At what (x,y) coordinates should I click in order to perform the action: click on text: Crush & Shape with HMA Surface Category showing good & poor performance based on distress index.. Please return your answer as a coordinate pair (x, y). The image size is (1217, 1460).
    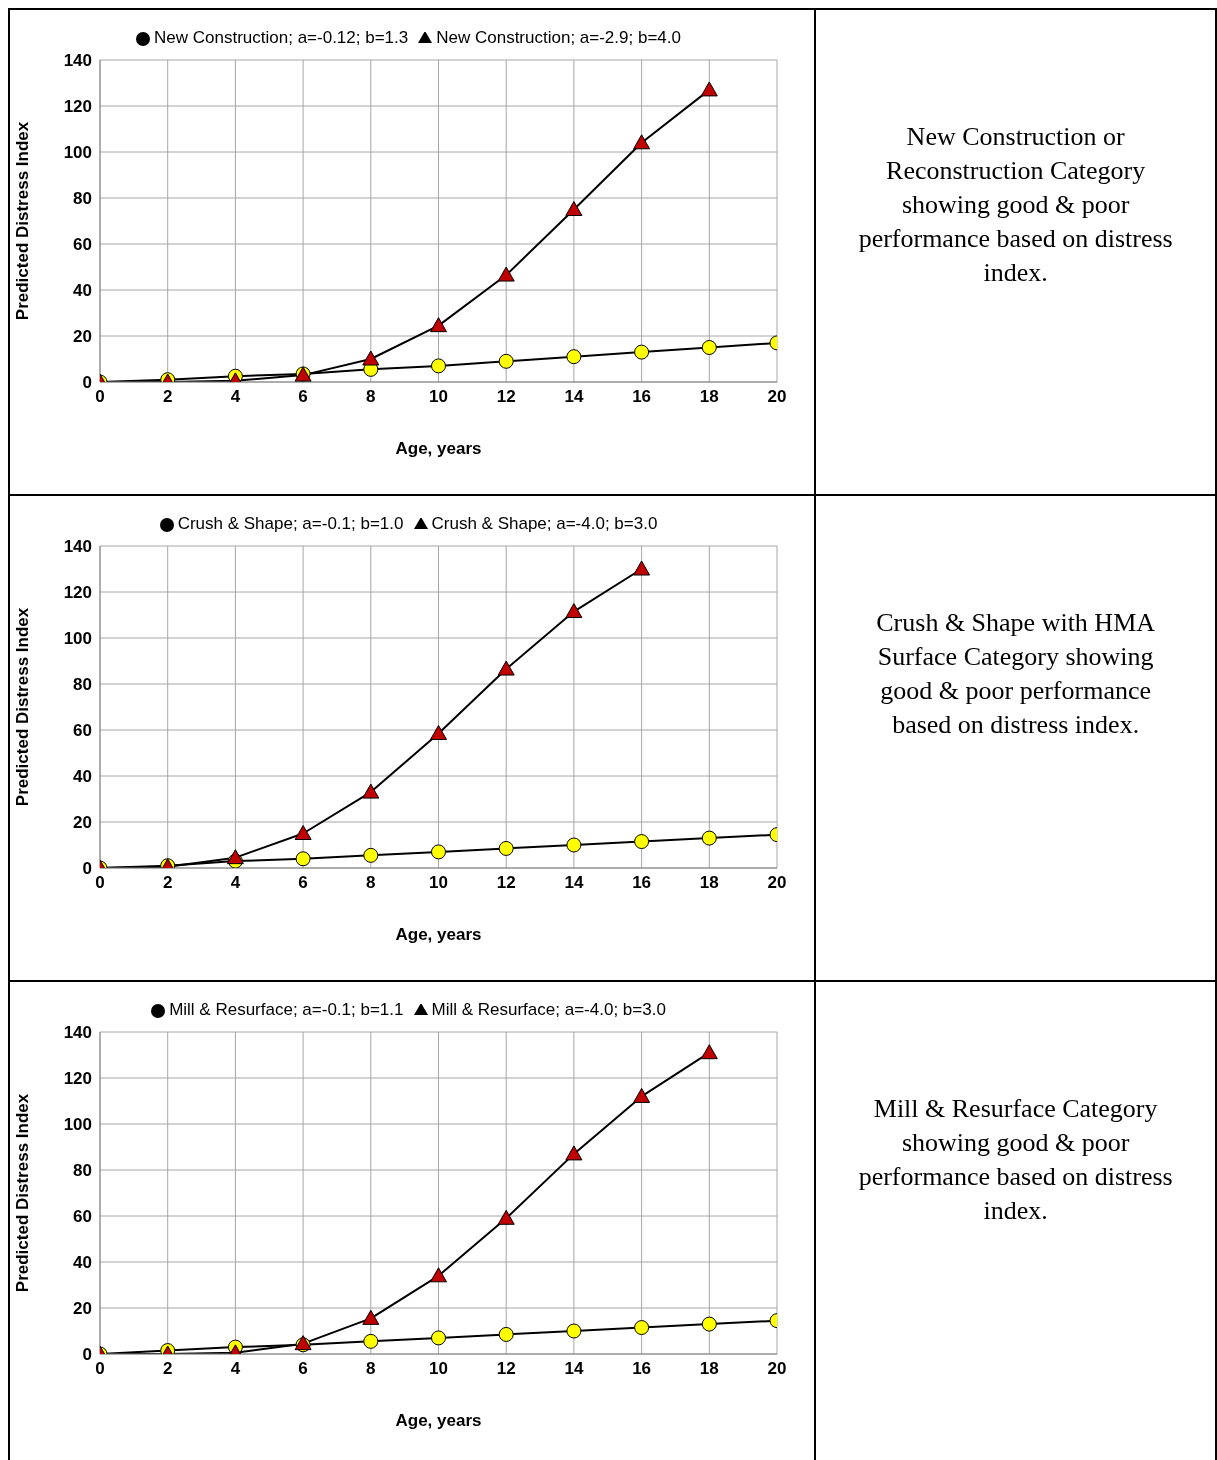
    Looking at the image, I should click on (1016, 674).